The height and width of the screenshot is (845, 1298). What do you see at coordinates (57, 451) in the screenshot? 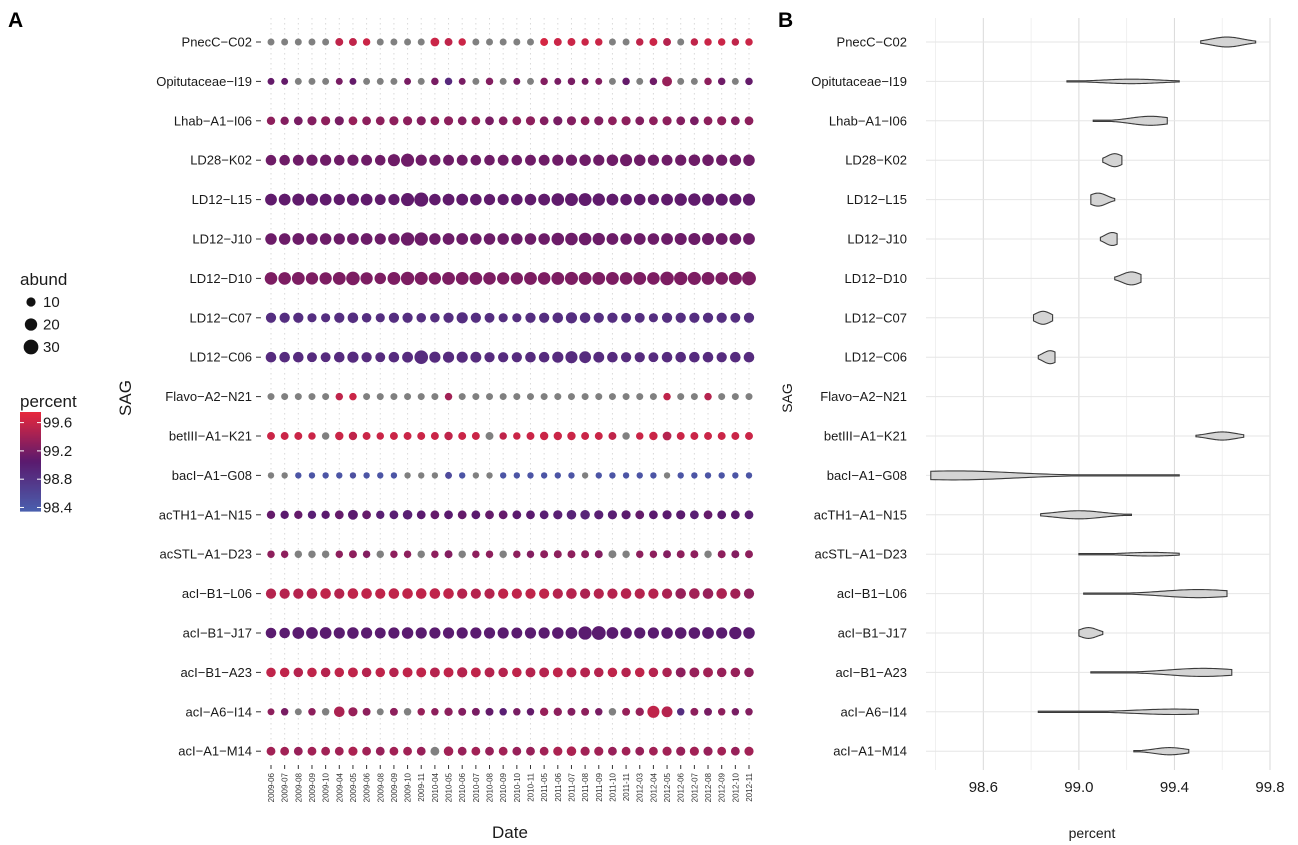
I see `color-legend-label: 99.2` at bounding box center [57, 451].